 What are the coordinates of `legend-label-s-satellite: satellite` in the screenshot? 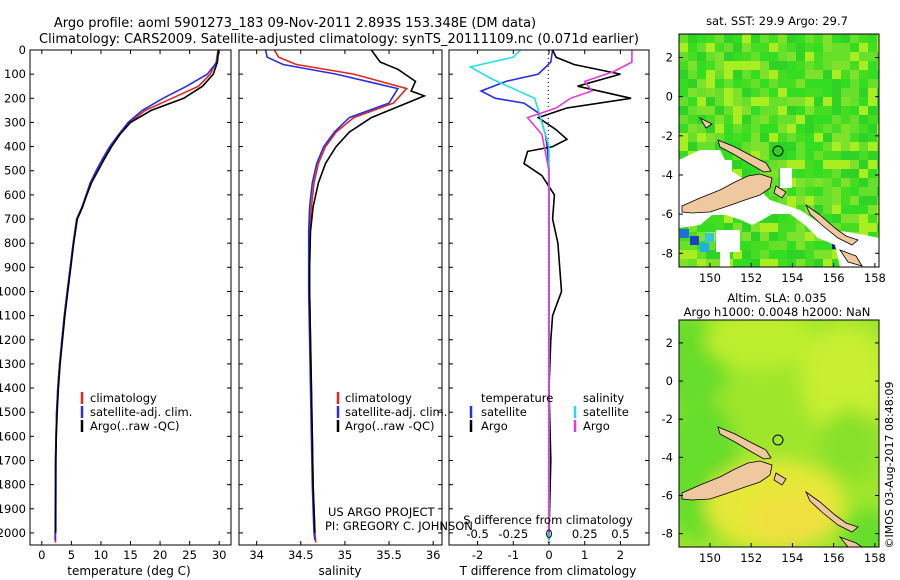 It's located at (606, 412).